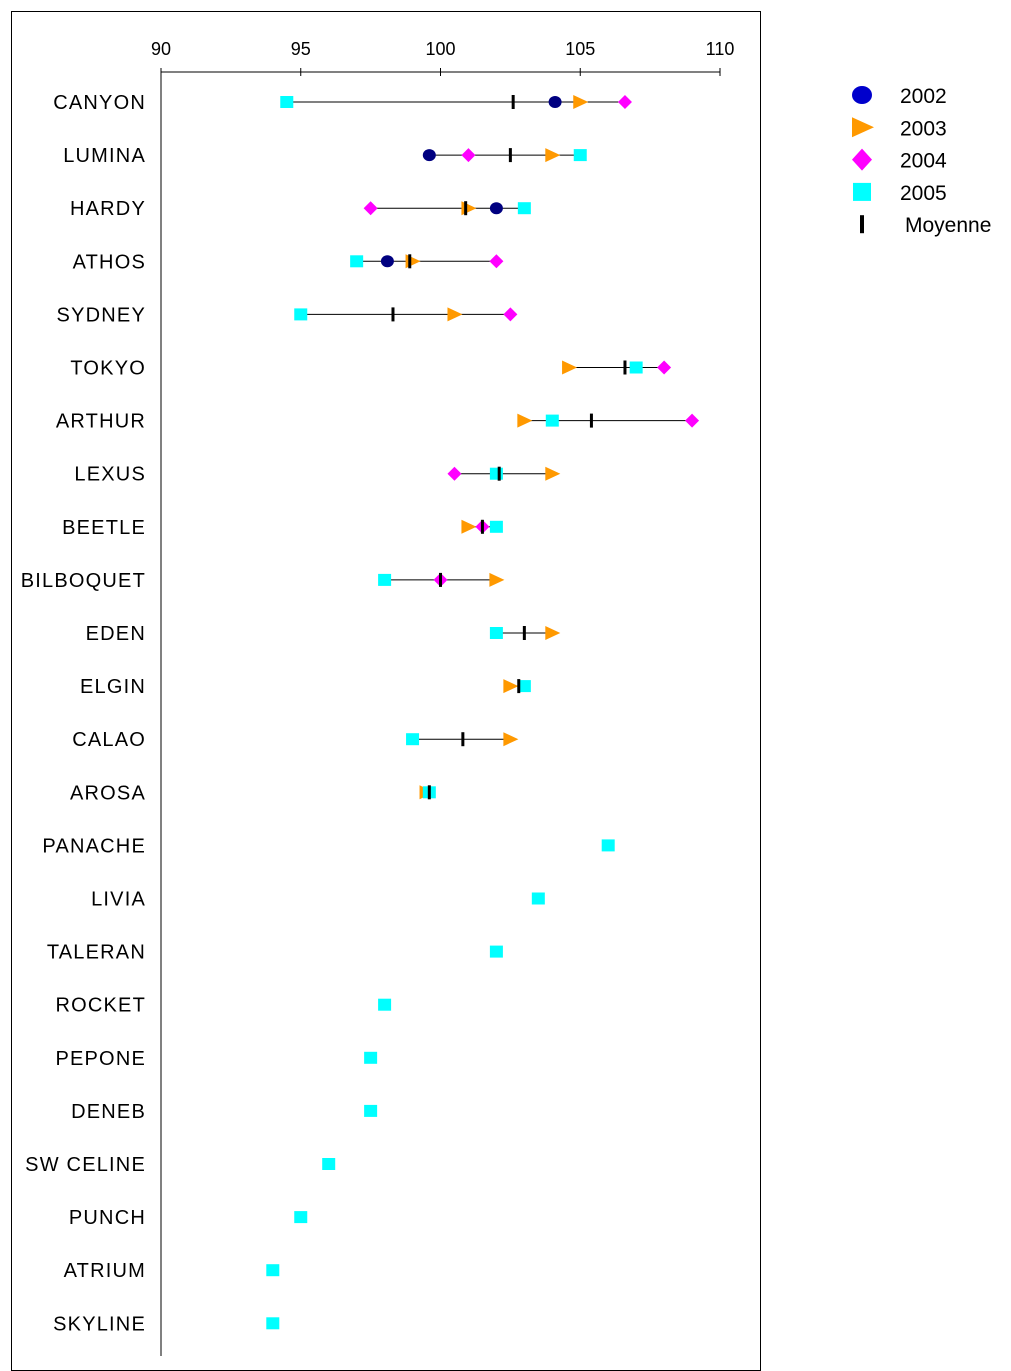 The image size is (1011, 1371). What do you see at coordinates (85, 1165) in the screenshot?
I see `category-label: SW CELINE` at bounding box center [85, 1165].